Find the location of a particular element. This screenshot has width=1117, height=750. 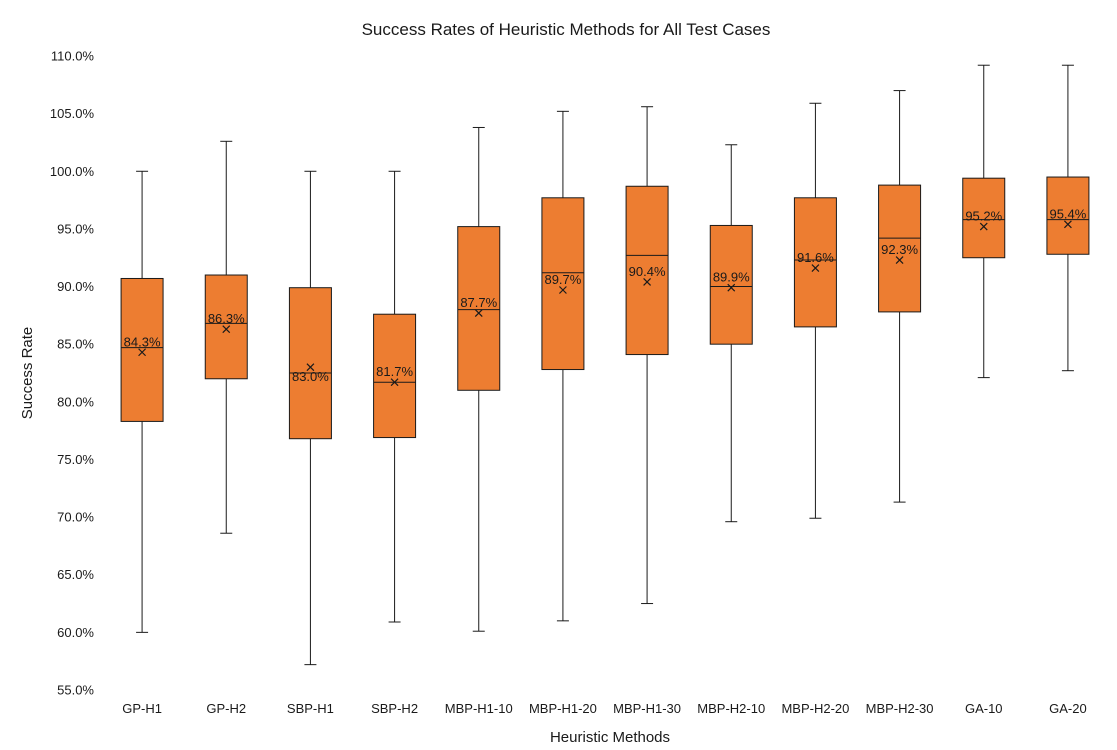

box-group: 86.3% is located at coordinates (226, 337).